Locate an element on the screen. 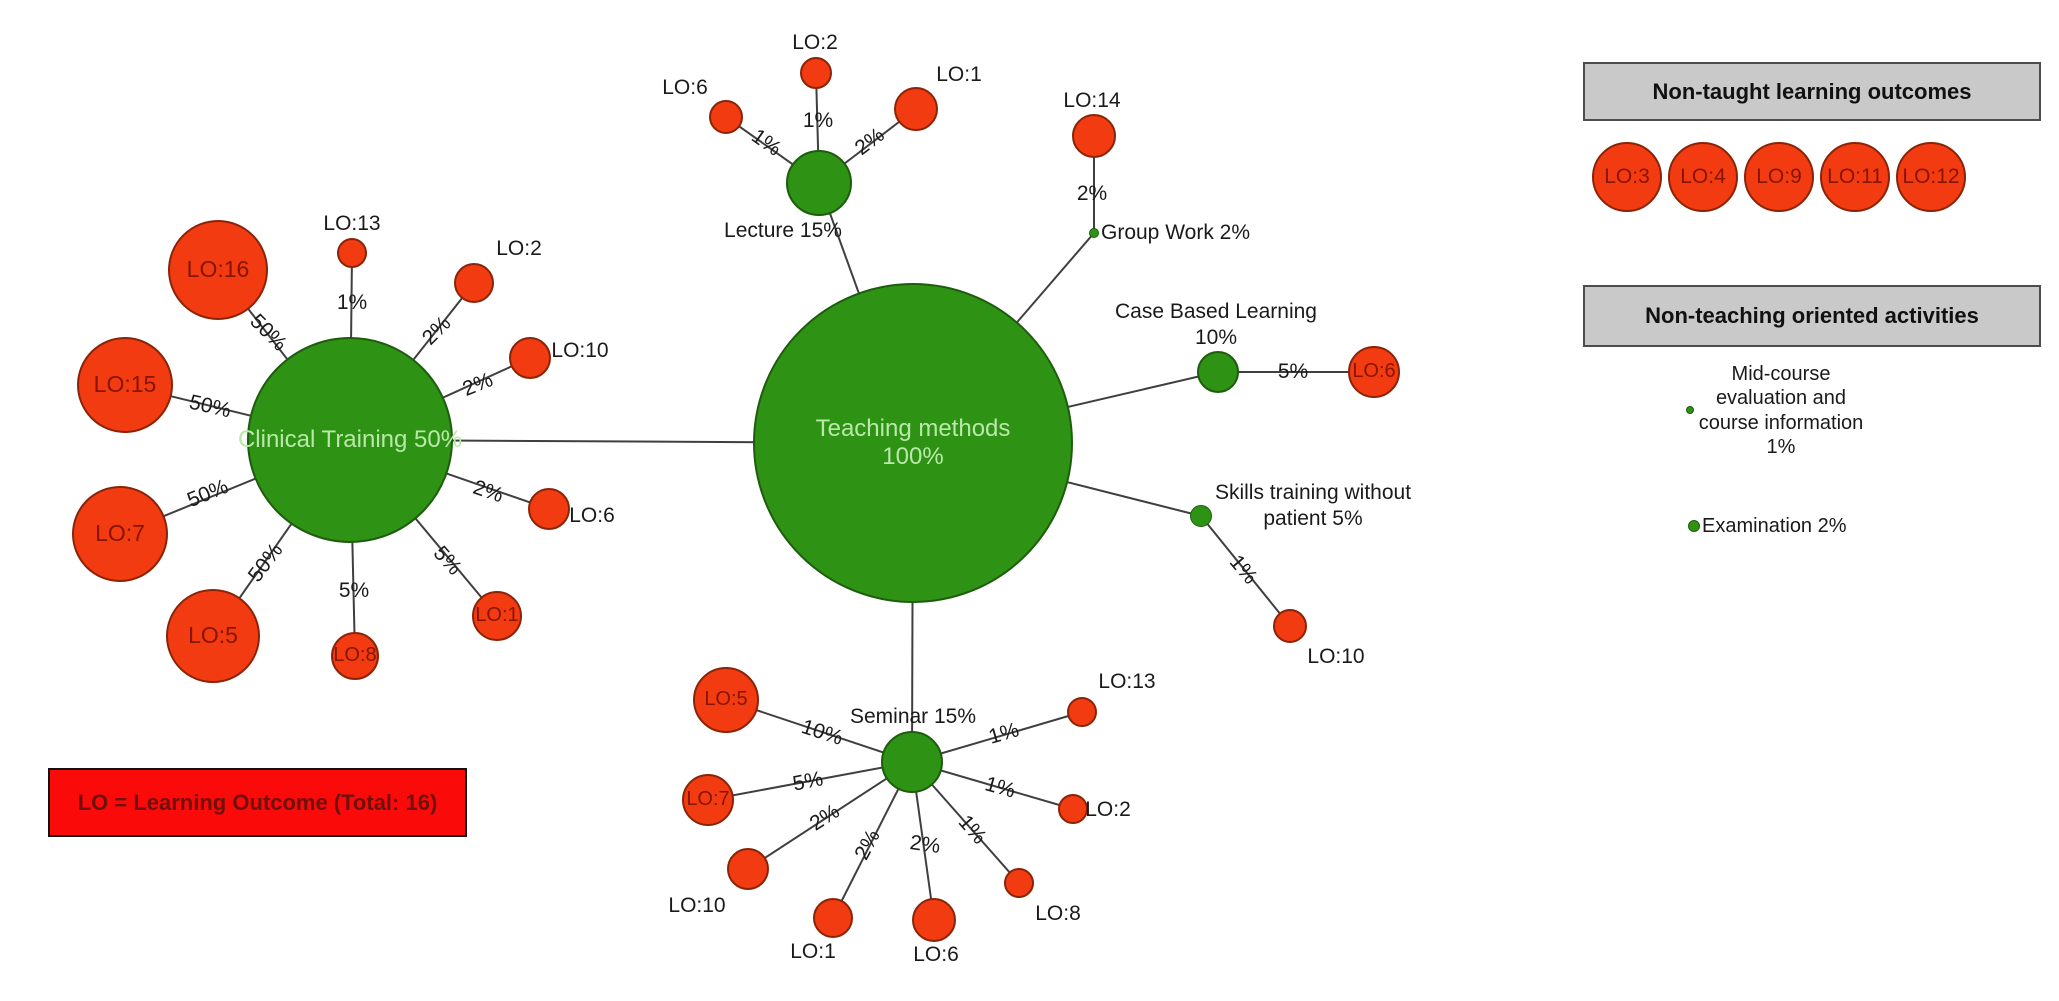  non-taught-legend-title: Non-taught learning outcomes is located at coordinates (1812, 91).